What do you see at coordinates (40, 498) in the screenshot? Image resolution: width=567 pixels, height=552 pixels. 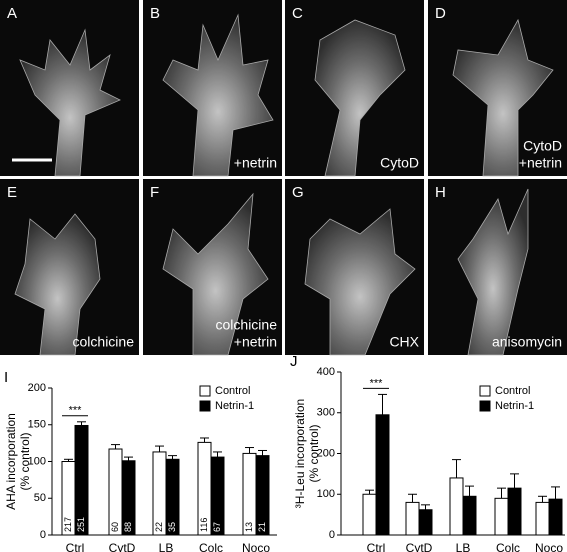 I see `y-tick-label: 50` at bounding box center [40, 498].